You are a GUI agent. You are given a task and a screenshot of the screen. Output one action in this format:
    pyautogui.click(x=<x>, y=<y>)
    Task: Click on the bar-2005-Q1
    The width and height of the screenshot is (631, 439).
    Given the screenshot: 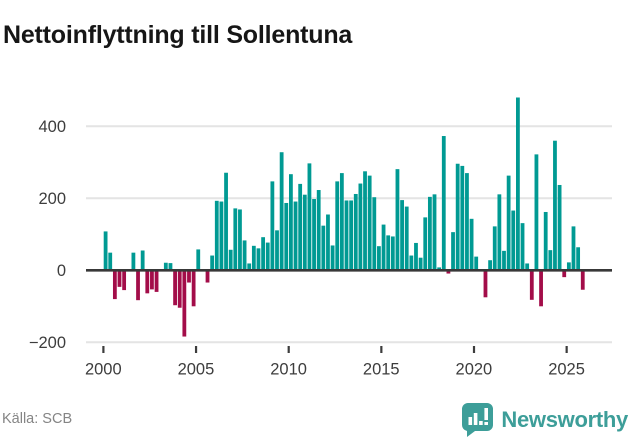 What is the action you would take?
    pyautogui.click(x=198, y=260)
    